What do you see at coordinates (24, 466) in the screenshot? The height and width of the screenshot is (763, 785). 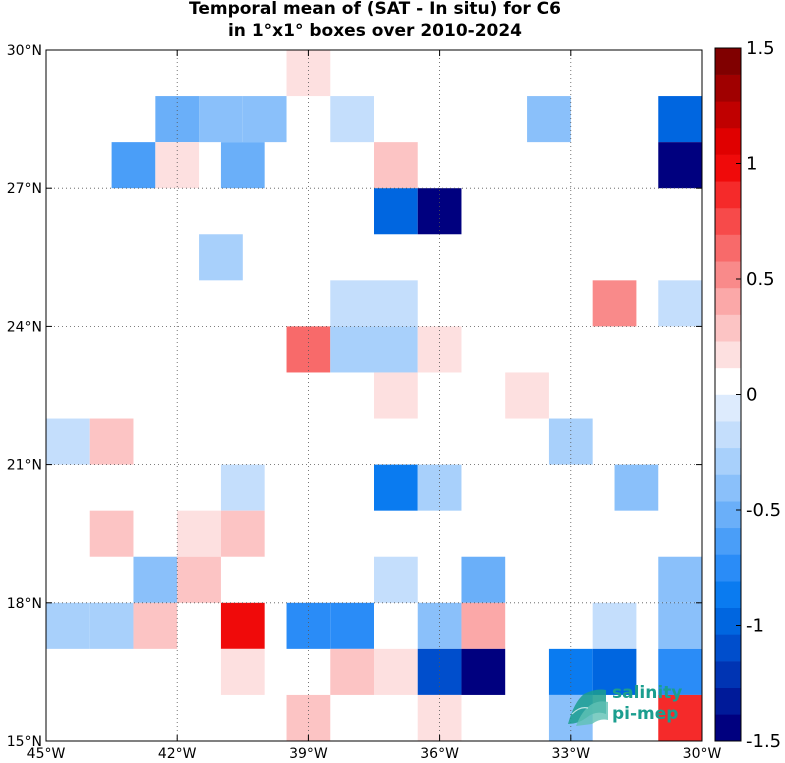 I see `y-tick-label: 21°N` at bounding box center [24, 466].